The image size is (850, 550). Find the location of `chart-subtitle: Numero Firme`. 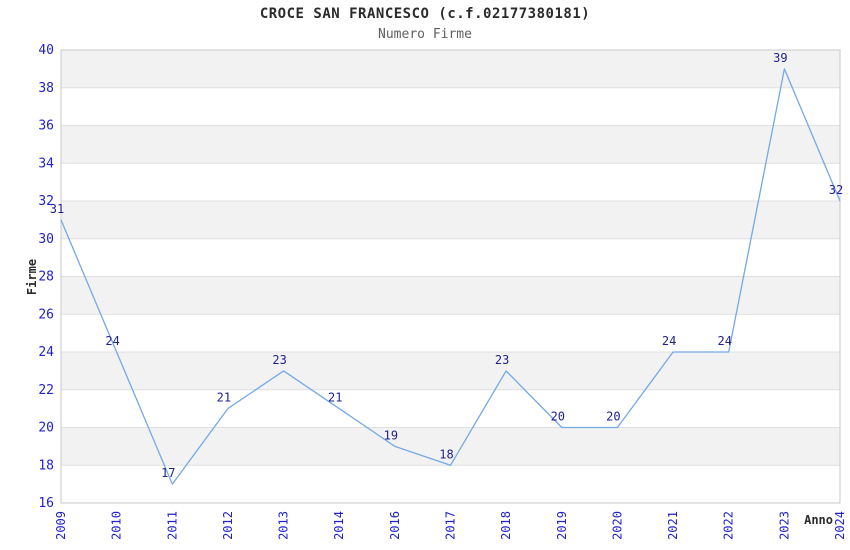

chart-subtitle: Numero Firme is located at coordinates (425, 34).